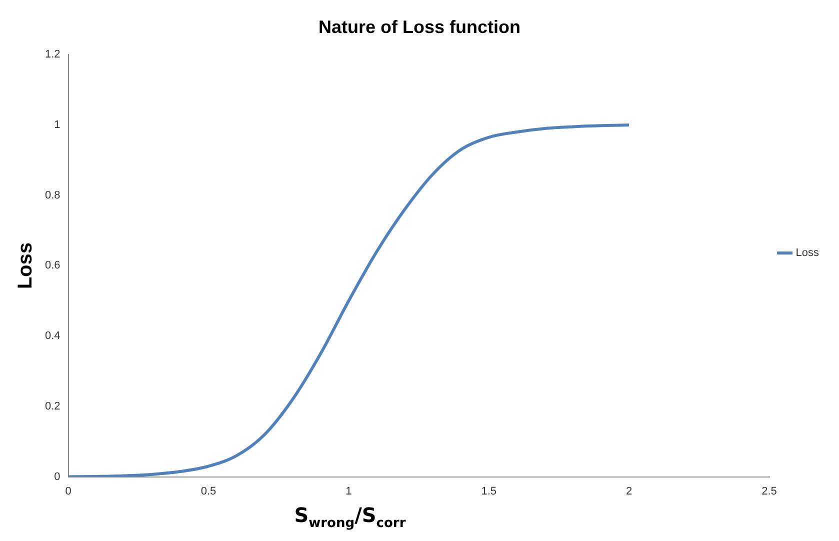  Describe the element at coordinates (489, 491) in the screenshot. I see `x-tick-label: 1.5` at that location.